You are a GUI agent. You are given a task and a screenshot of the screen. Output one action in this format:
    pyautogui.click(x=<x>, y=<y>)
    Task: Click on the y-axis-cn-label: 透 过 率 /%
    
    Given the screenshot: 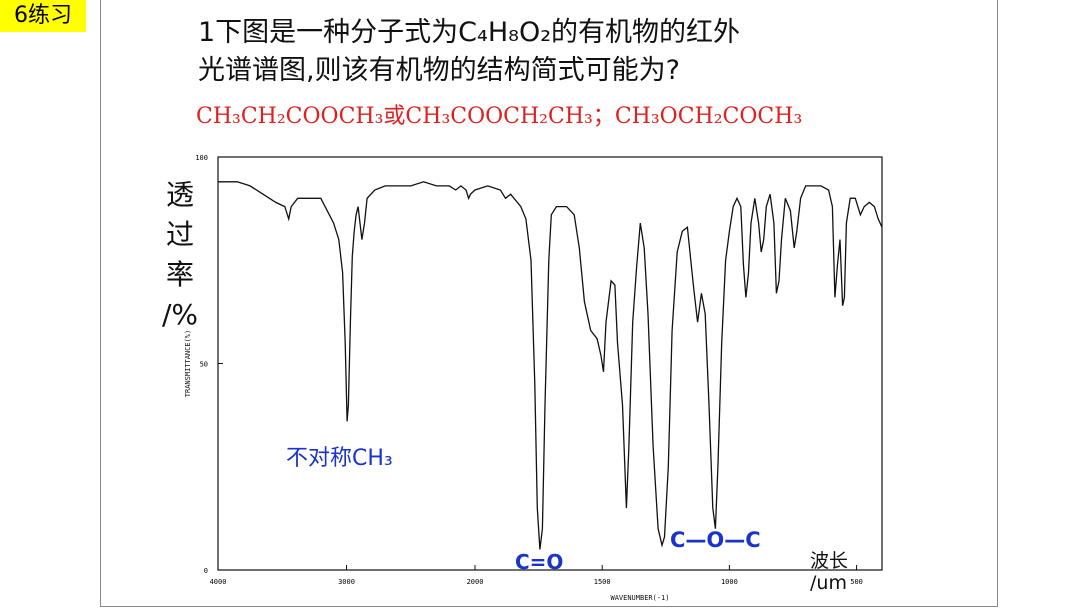 What is the action you would take?
    pyautogui.click(x=180, y=255)
    